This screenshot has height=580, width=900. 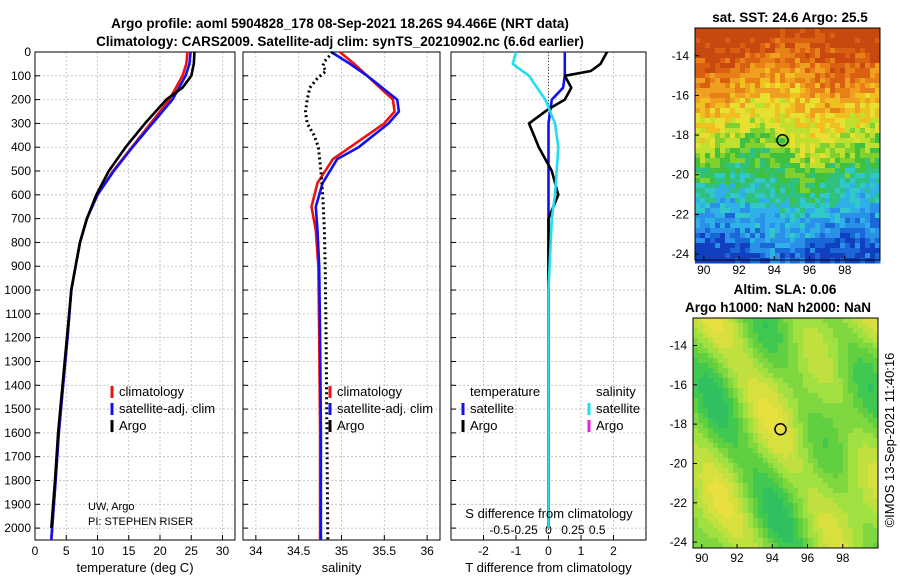 What do you see at coordinates (162, 408) in the screenshot?
I see `temperature-legend: climatology satellite-adj. clim Argo` at bounding box center [162, 408].